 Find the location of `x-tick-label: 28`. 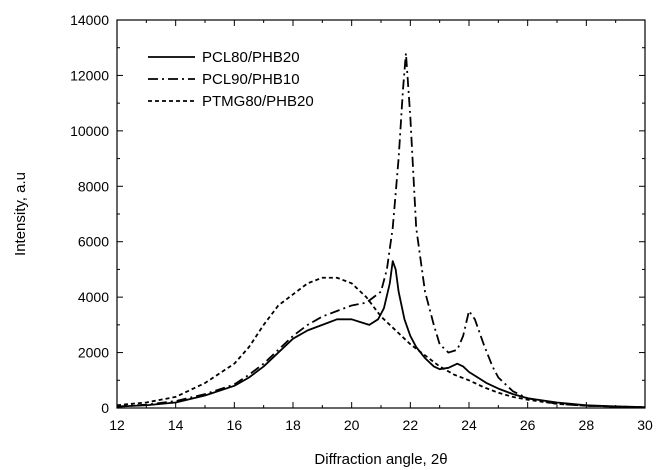

x-tick-label: 28 is located at coordinates (587, 425).